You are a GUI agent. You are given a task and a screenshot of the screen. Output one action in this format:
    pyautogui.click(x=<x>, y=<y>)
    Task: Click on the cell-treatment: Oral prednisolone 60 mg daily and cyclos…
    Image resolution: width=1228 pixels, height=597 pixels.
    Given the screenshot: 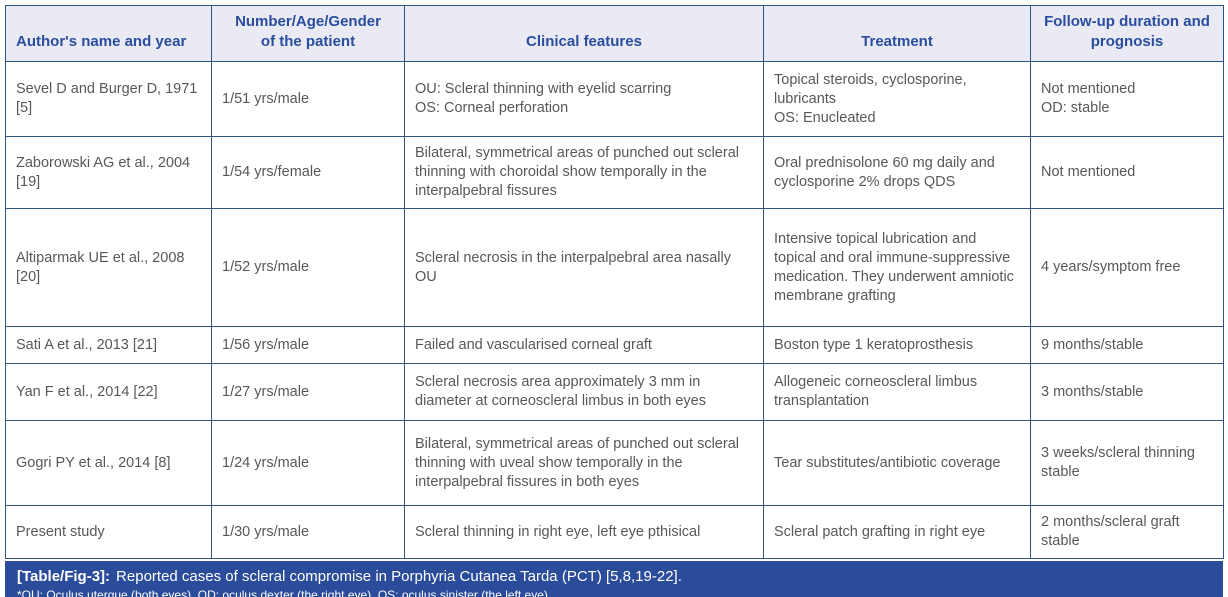 What is the action you would take?
    pyautogui.click(x=897, y=172)
    